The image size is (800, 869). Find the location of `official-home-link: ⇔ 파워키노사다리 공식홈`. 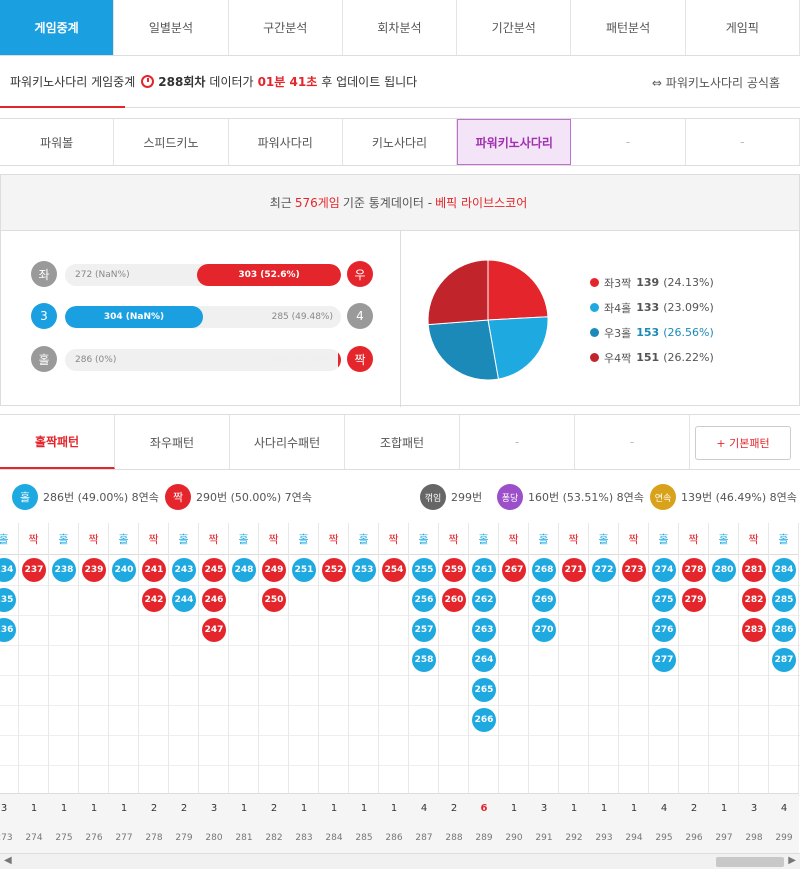

official-home-link: ⇔ 파워키노사다리 공식홈 is located at coordinates (715, 83).